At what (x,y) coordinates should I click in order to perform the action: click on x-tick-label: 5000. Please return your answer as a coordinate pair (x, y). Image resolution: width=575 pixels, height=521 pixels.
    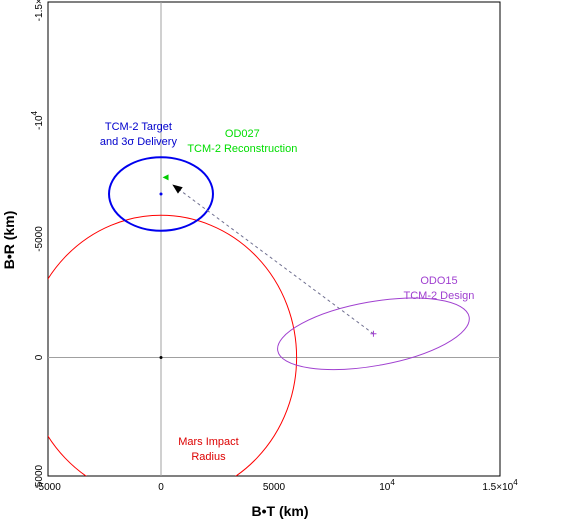
    Looking at the image, I should click on (274, 487).